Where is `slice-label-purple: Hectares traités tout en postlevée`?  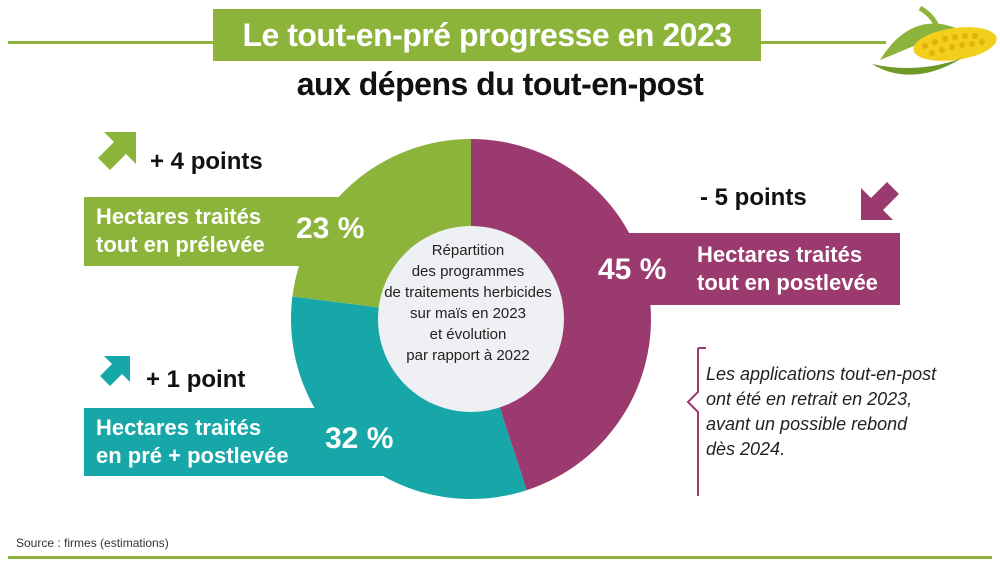 slice-label-purple: Hectares traités tout en postlevée is located at coordinates (787, 268).